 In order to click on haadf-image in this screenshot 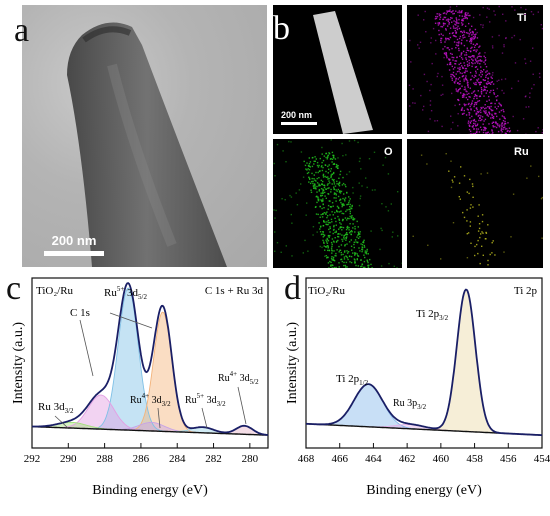, I will do `click(337, 69)`.